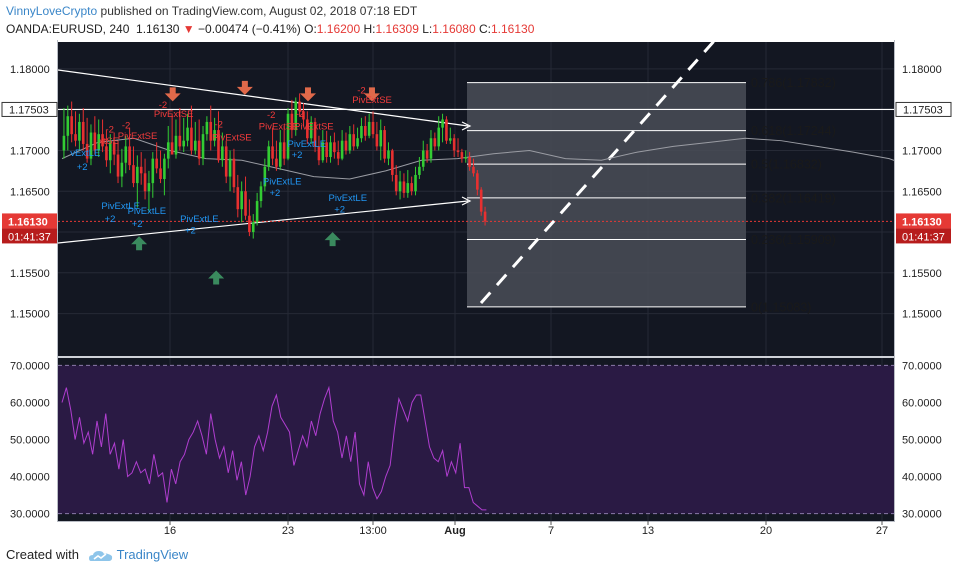 Image resolution: width=953 pixels, height=573 pixels. Describe the element at coordinates (922, 151) in the screenshot. I see `price-tick-label-right: 1.17000` at that location.